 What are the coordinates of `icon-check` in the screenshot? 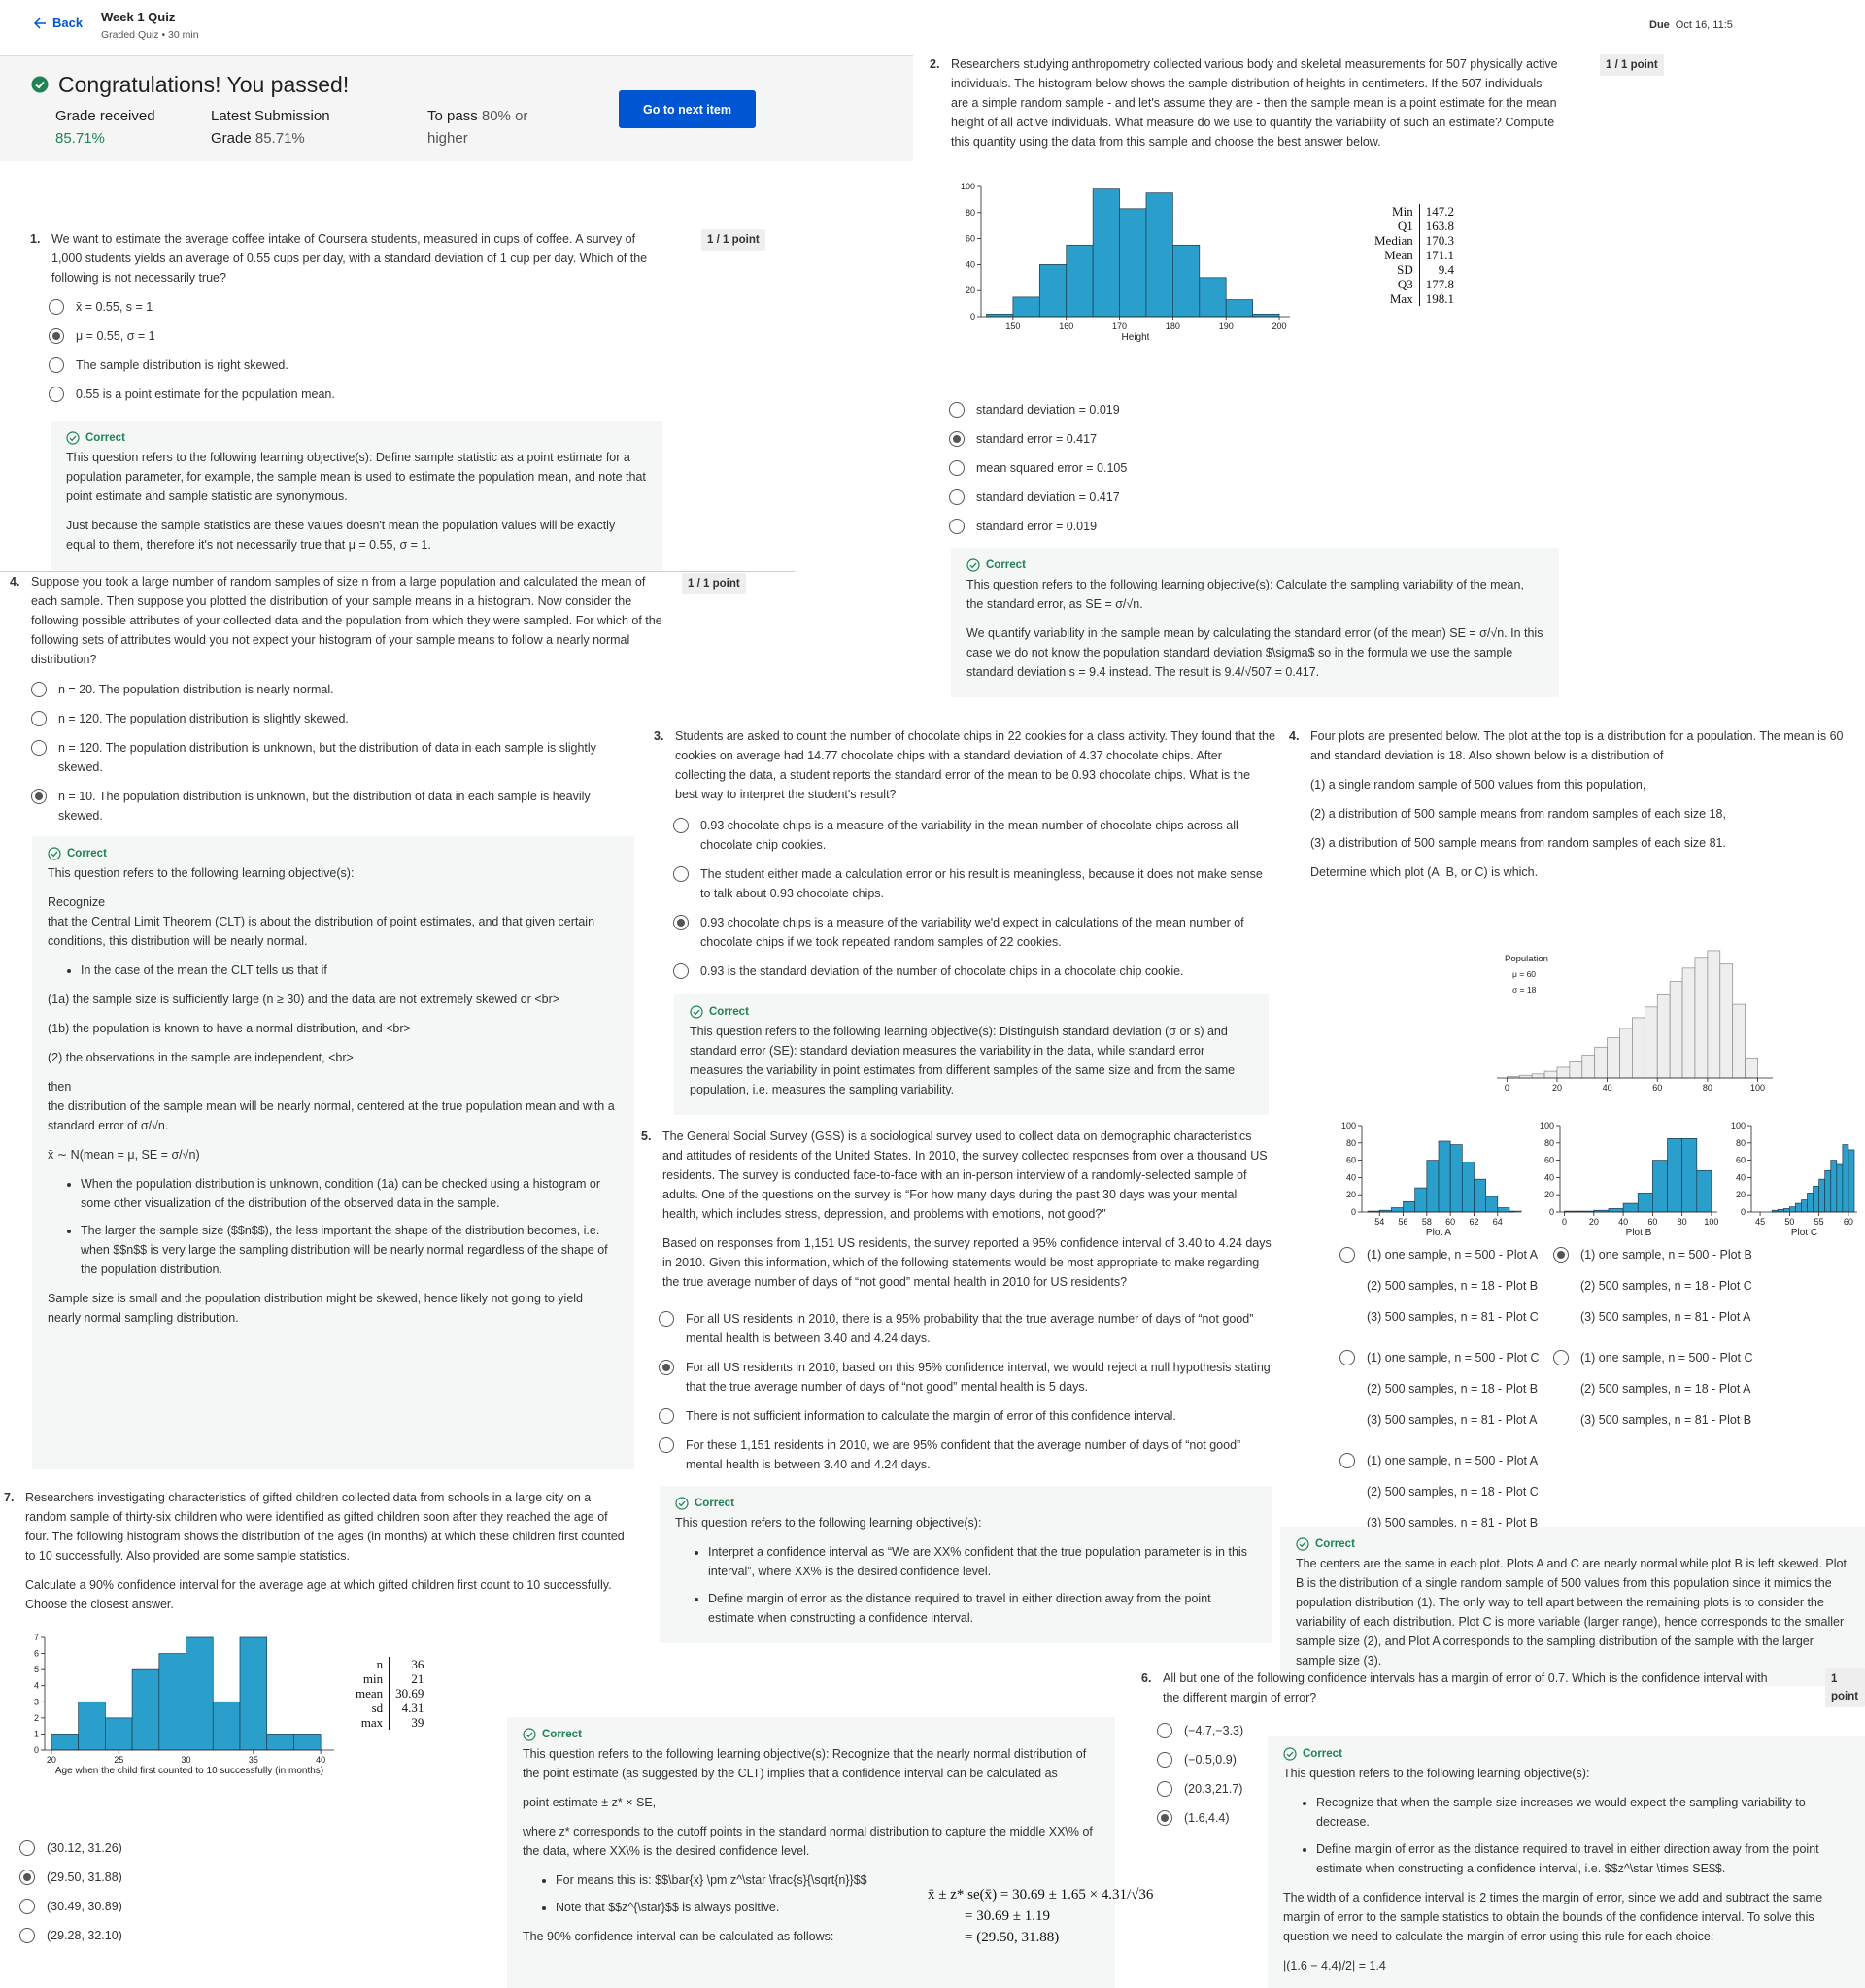 It's located at (73, 438).